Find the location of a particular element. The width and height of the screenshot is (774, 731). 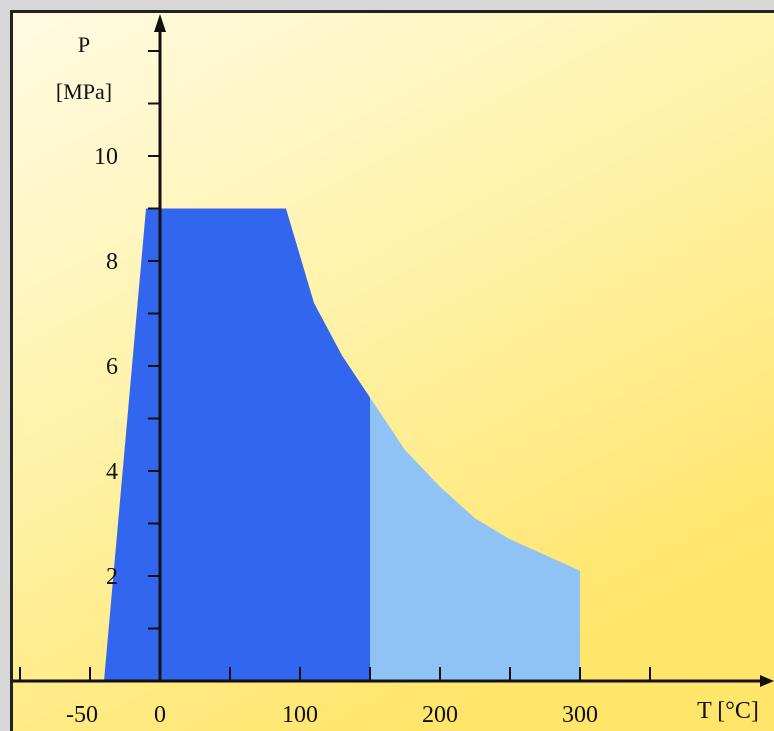

x-axis-label: T [°C] is located at coordinates (728, 711).